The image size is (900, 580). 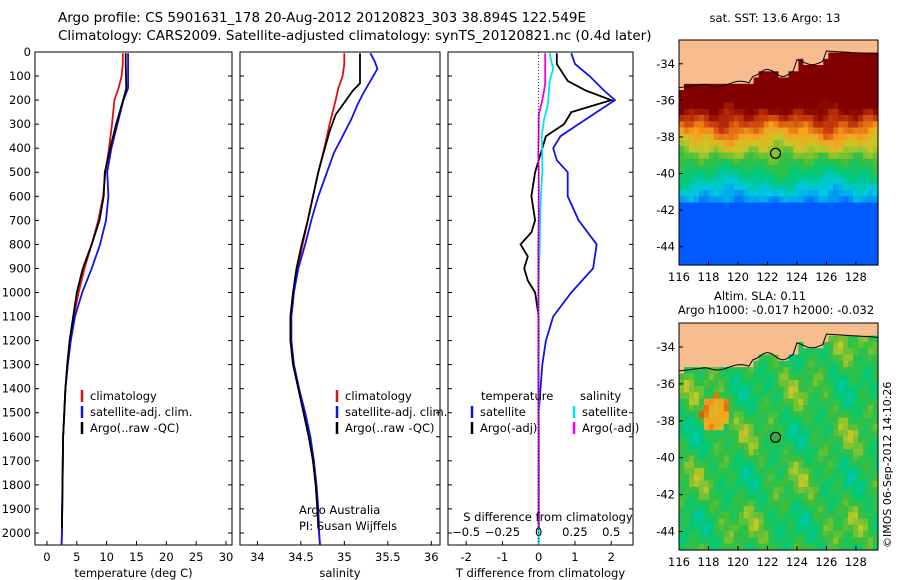 What do you see at coordinates (431, 557) in the screenshot?
I see `x-tick-label: 36` at bounding box center [431, 557].